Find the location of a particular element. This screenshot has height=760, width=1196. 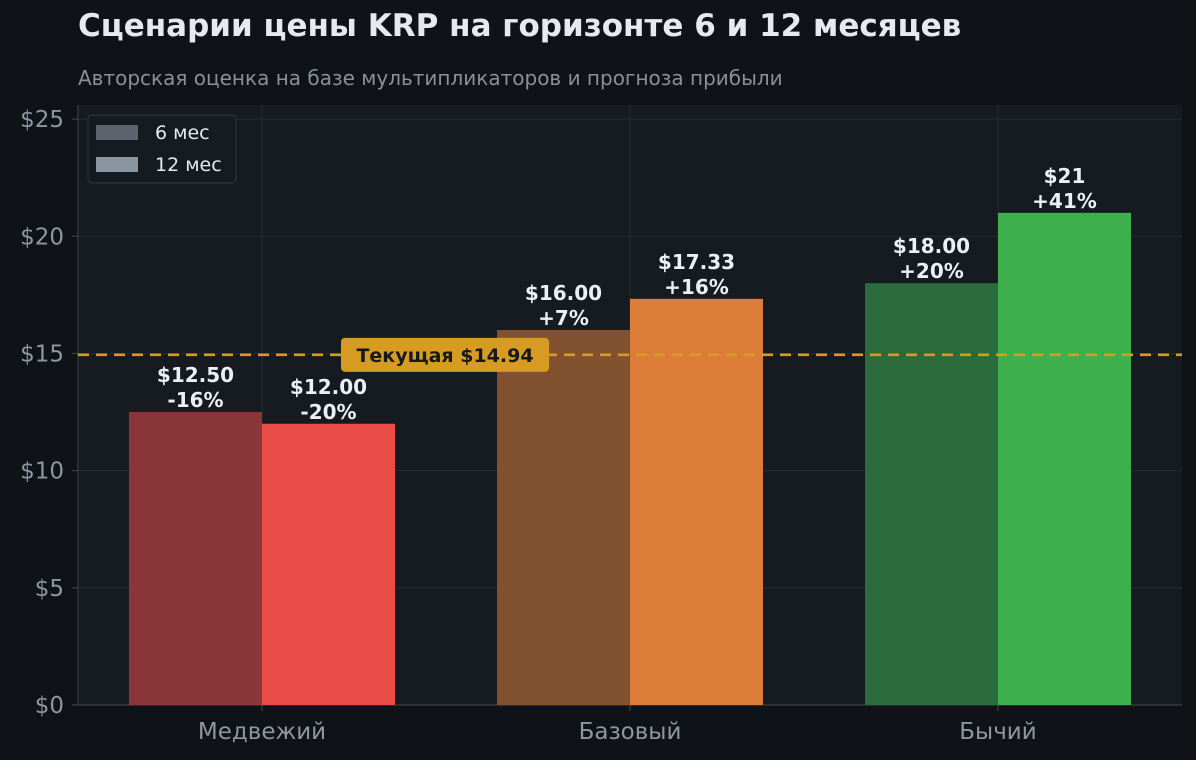

bar-value-label: $16.00 is located at coordinates (563, 293).